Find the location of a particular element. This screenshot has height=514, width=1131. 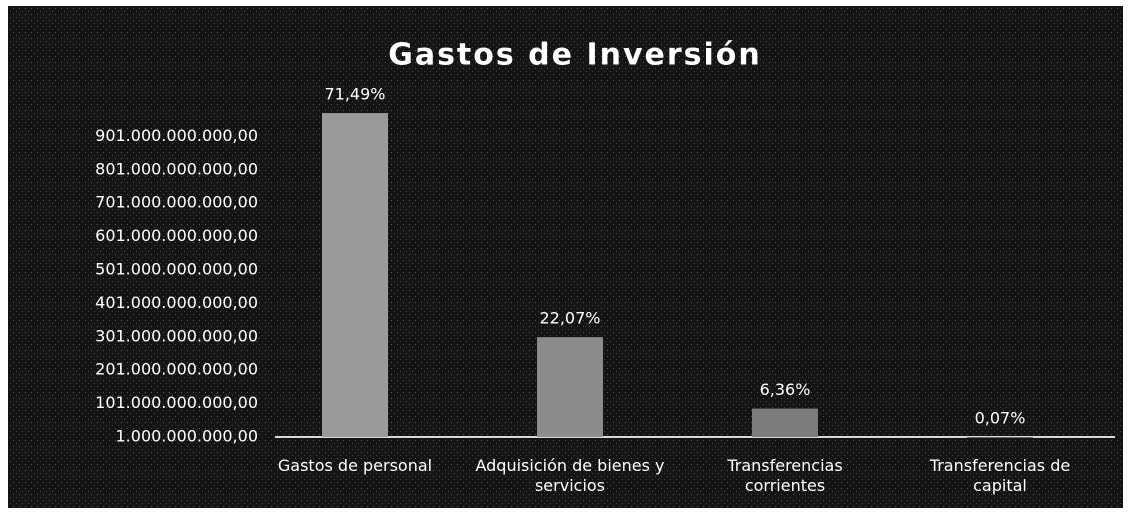

y-tick-label: 401.000.000.000,00 is located at coordinates (176, 302).